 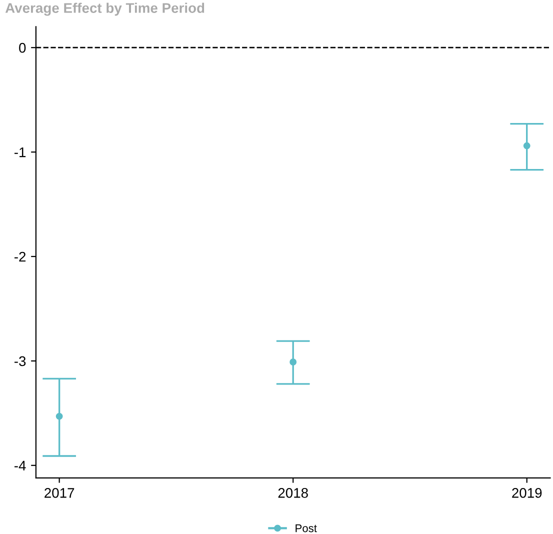 I want to click on chart-title: Average Effect by Time Period, so click(x=104, y=9).